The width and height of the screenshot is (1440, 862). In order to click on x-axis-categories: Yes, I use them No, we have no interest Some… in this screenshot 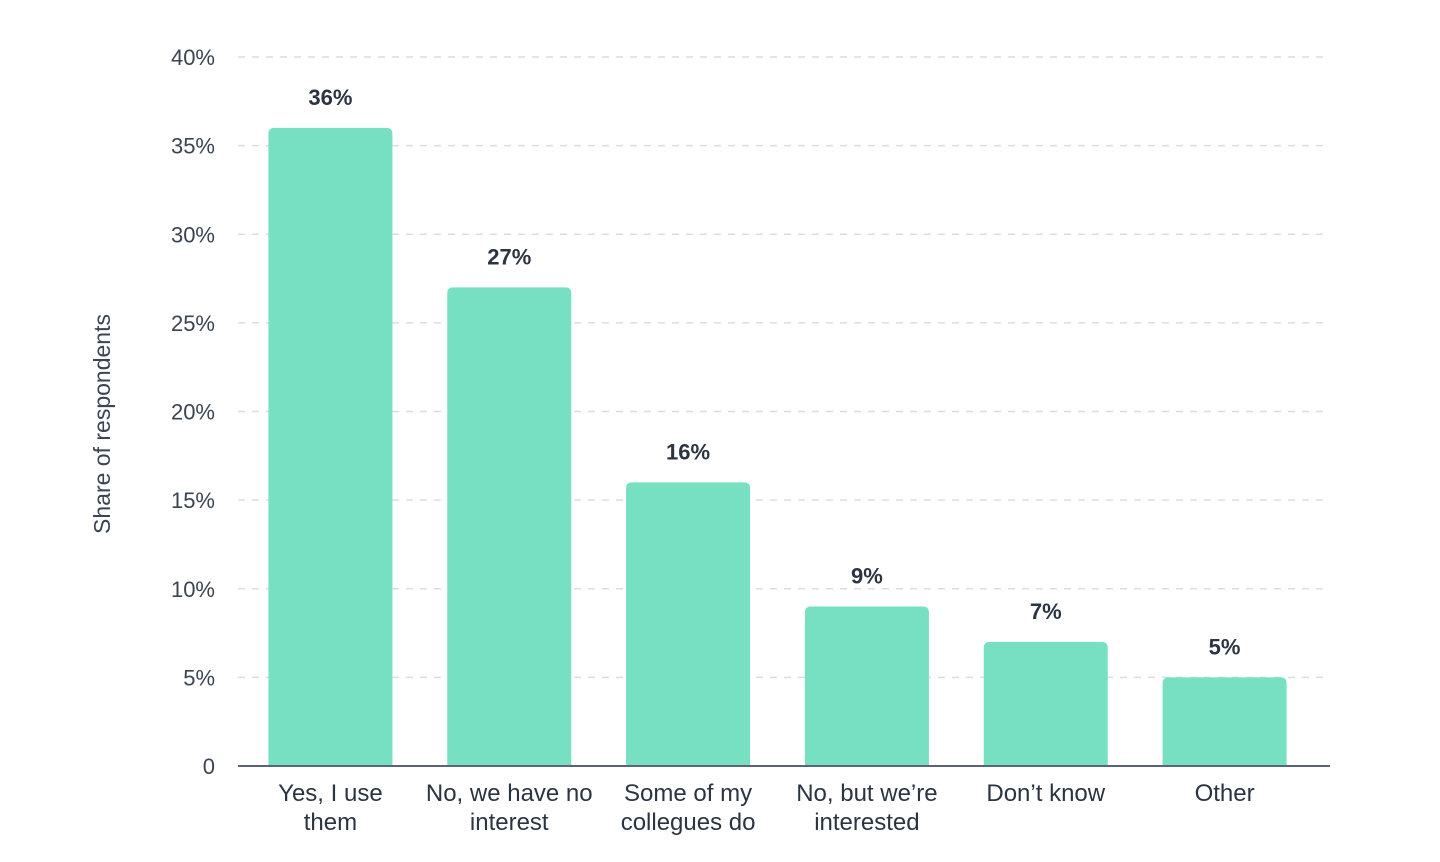, I will do `click(766, 808)`.